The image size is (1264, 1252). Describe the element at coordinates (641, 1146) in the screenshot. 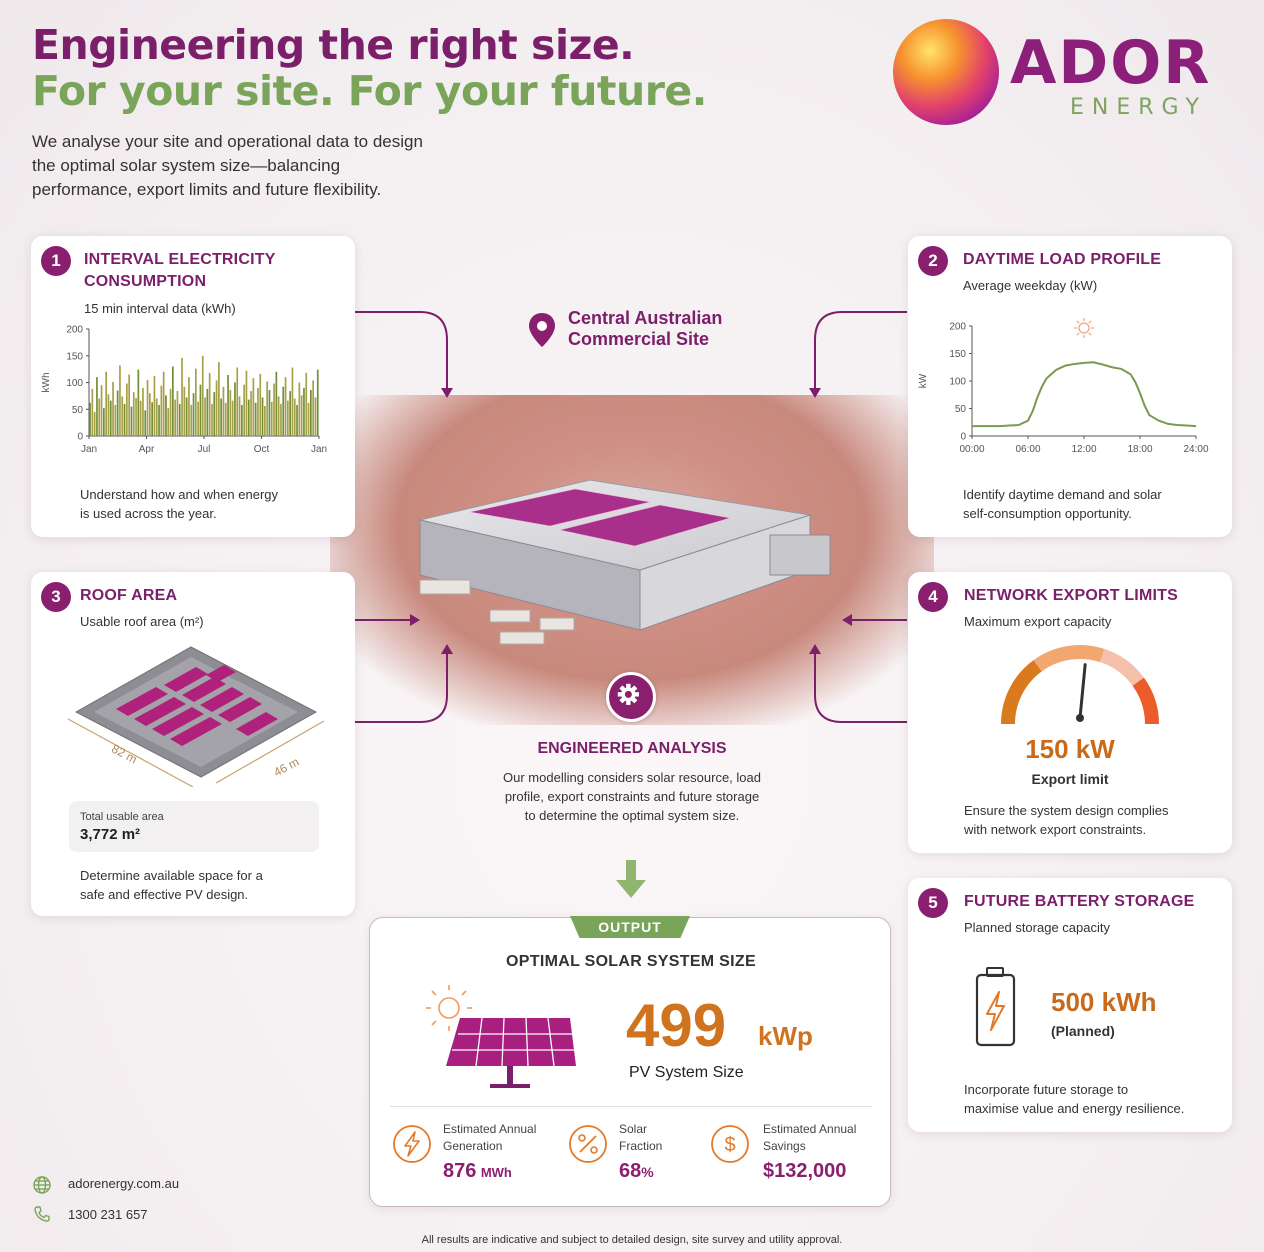

I see `stat-label-line-2: Fraction` at that location.